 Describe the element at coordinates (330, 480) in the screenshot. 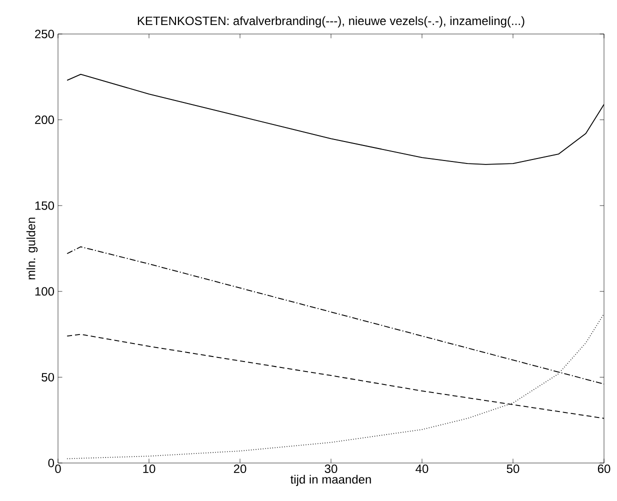

I see `x-axis-title: tijd in maanden` at that location.